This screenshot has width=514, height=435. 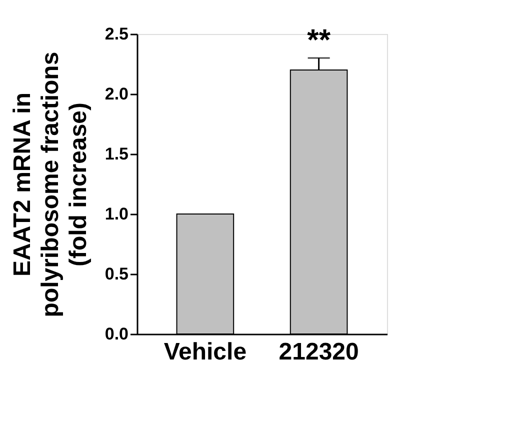 I want to click on x-tick-label: 212320, so click(x=318, y=352).